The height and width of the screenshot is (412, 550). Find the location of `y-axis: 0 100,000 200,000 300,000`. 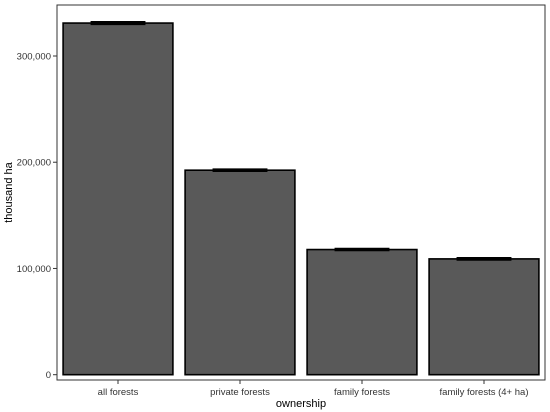

y-axis: 0 100,000 200,000 300,000 is located at coordinates (37, 216).